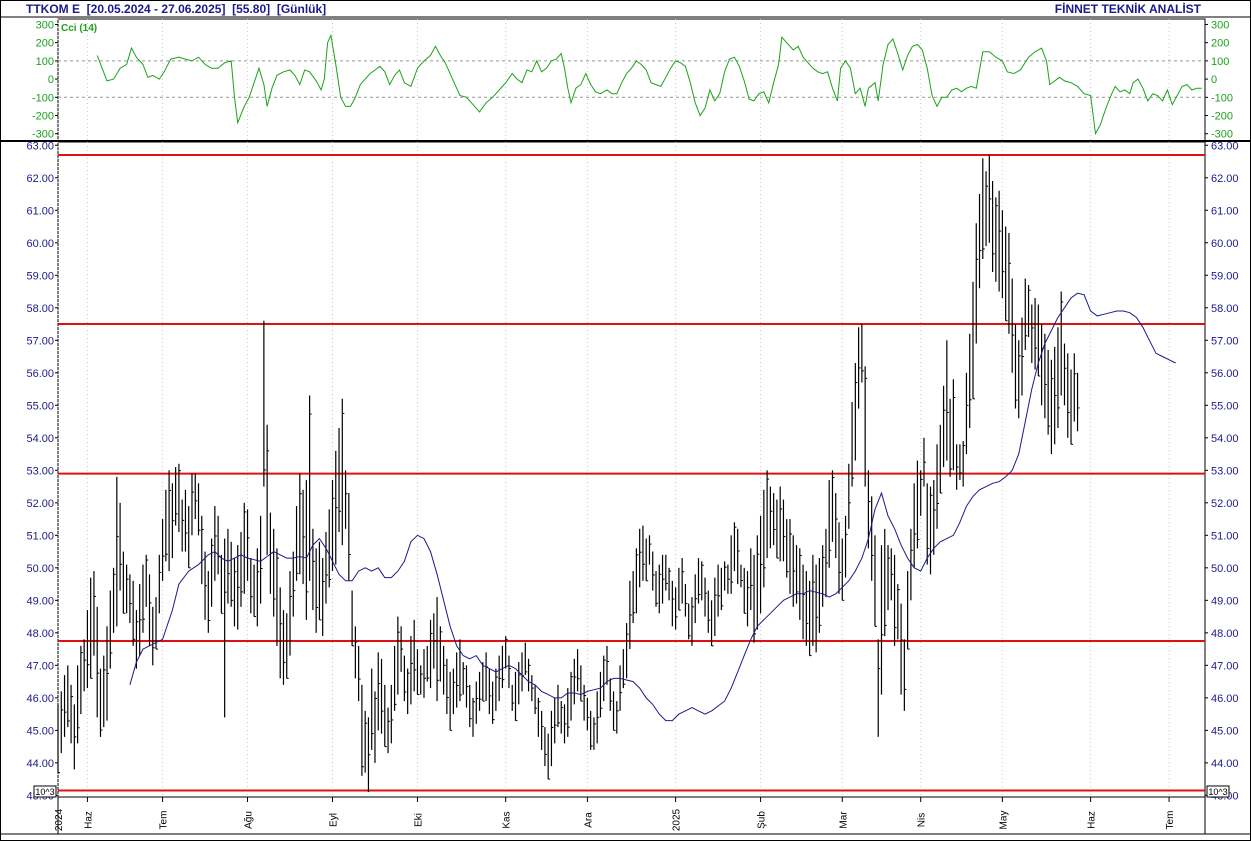 The height and width of the screenshot is (841, 1251). I want to click on price-right-tick-label: 63.00, so click(1225, 146).